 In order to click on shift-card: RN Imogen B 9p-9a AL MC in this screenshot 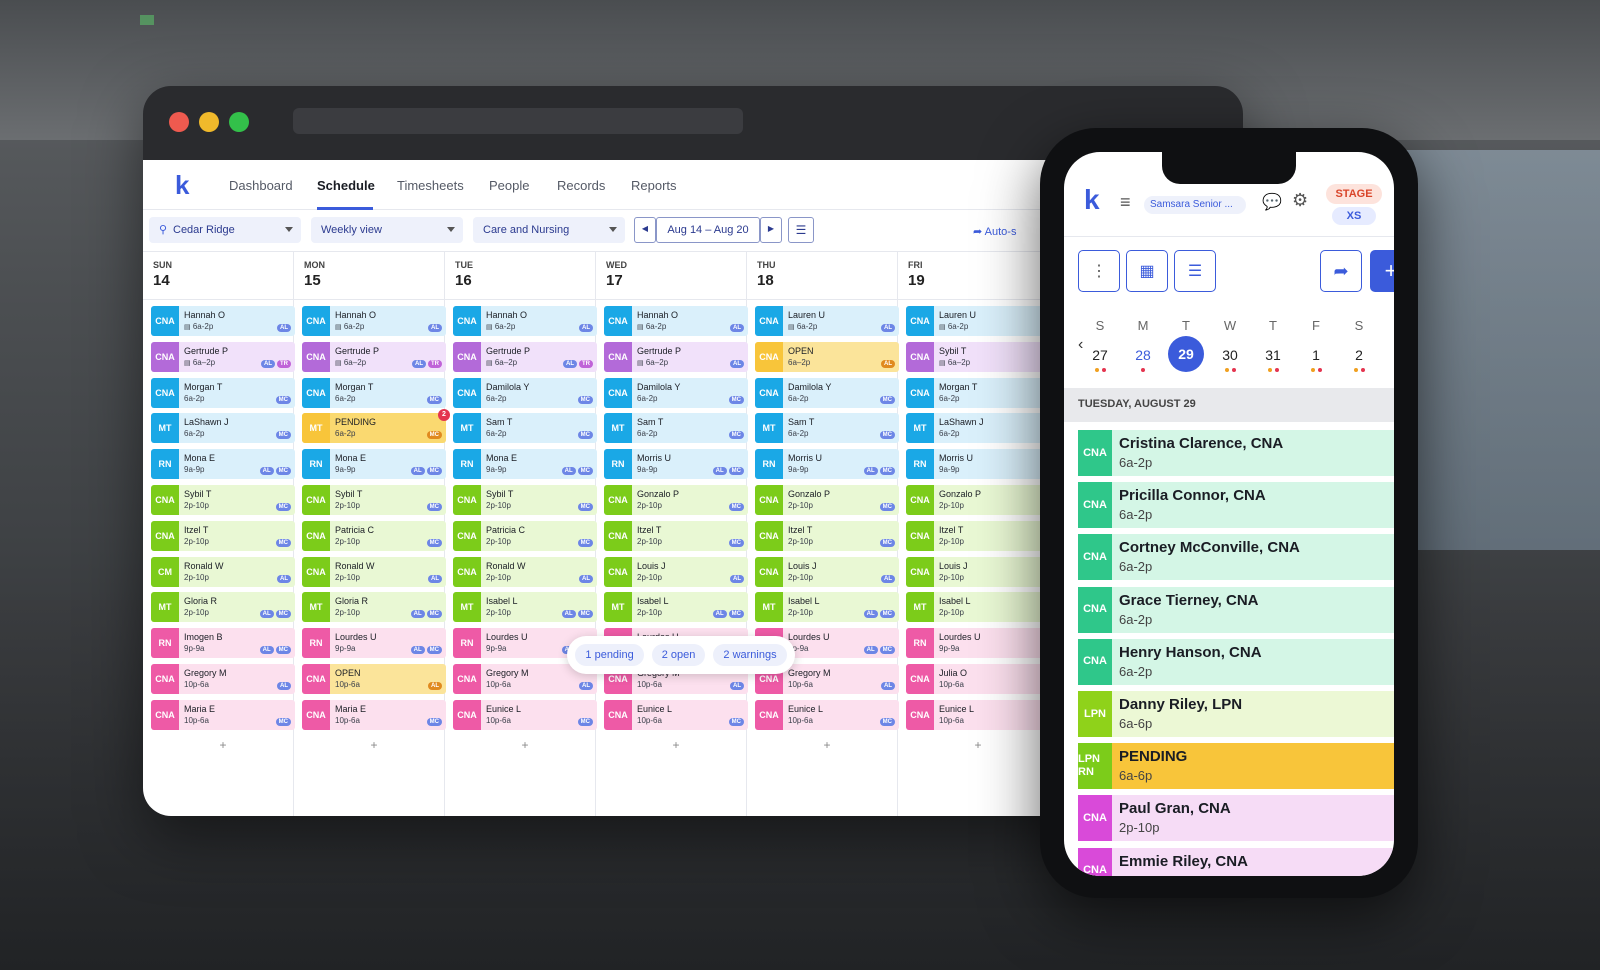, I will do `click(223, 643)`.